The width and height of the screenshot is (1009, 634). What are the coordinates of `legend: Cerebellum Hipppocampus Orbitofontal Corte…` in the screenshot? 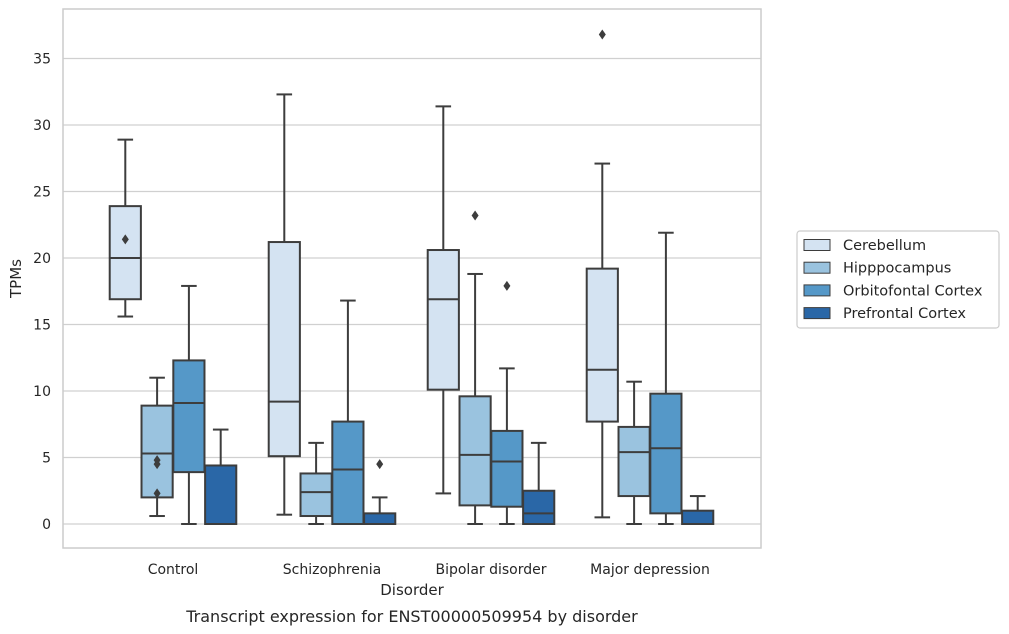 It's located at (898, 279).